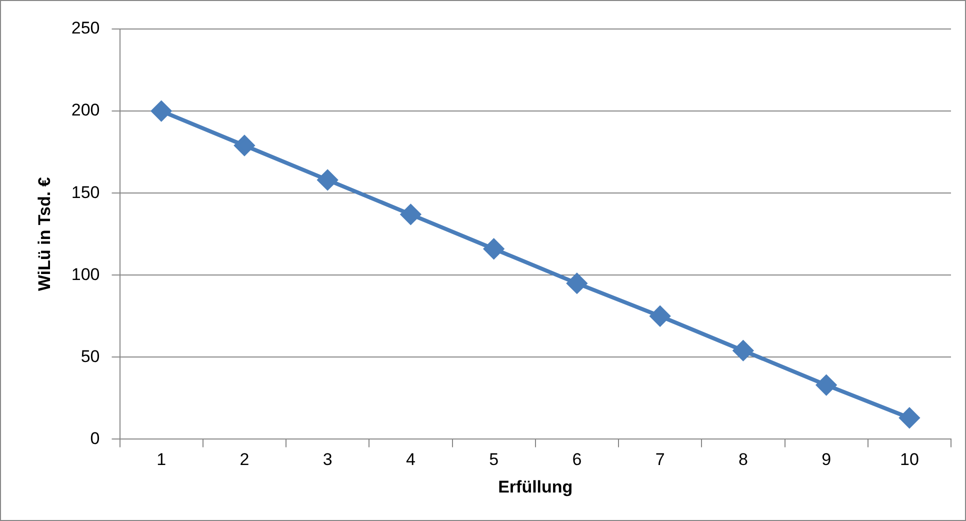 The image size is (966, 521). Describe the element at coordinates (44, 234) in the screenshot. I see `y-axis-title: WiLü in Tsd. €` at that location.